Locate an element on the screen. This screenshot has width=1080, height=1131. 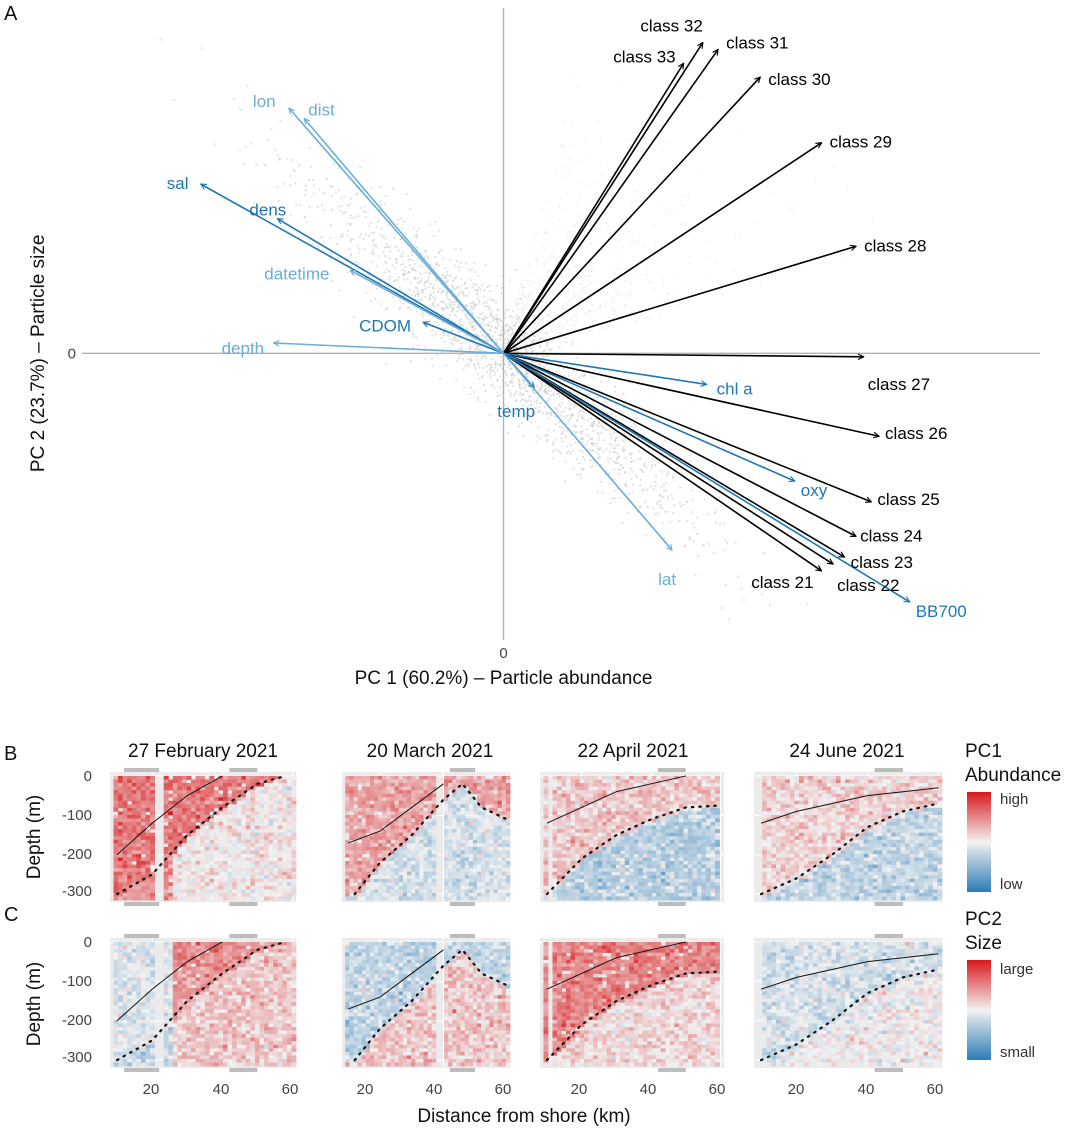
loading-label: lat is located at coordinates (667, 579).